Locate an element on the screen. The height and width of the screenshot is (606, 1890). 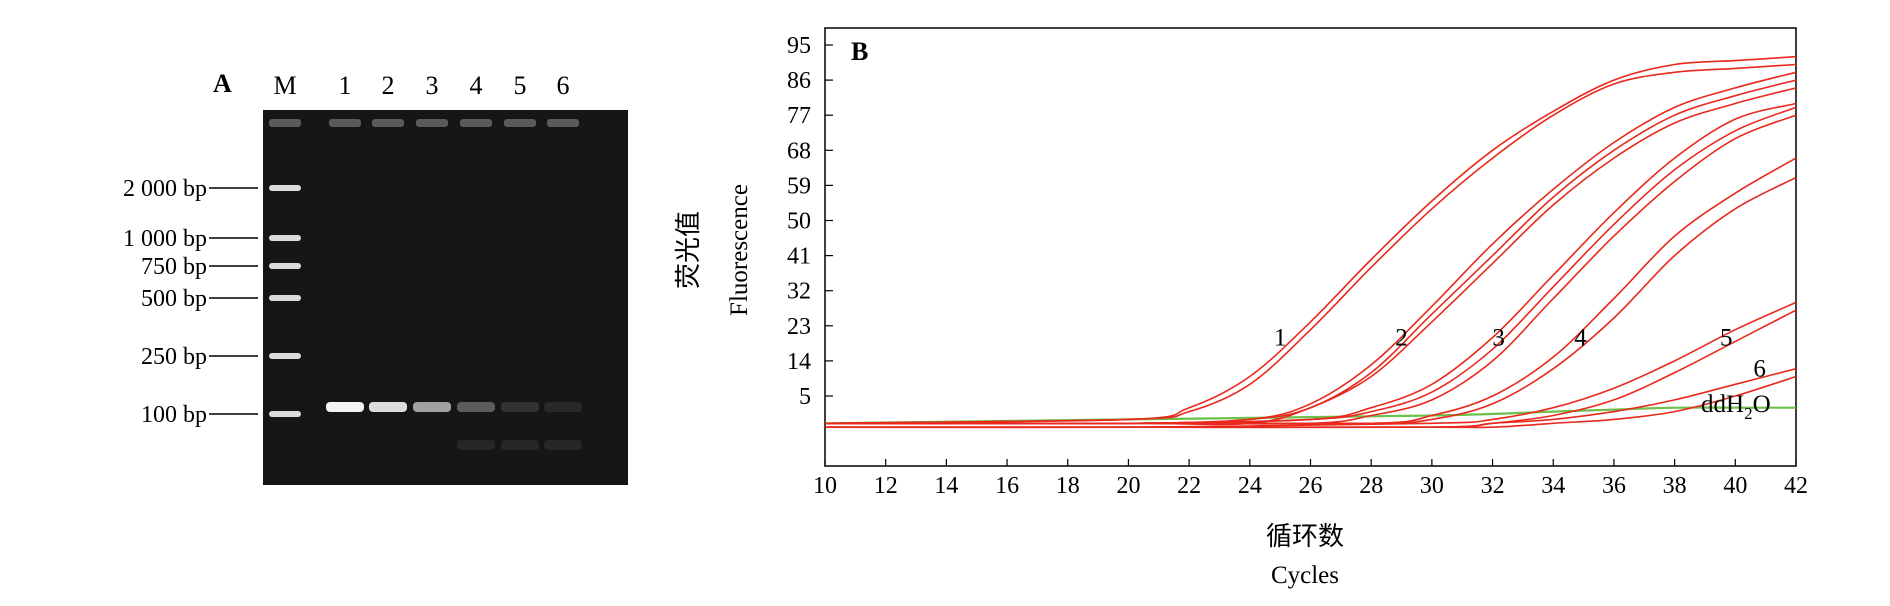
curve-label-2: 2 is located at coordinates (1401, 337).